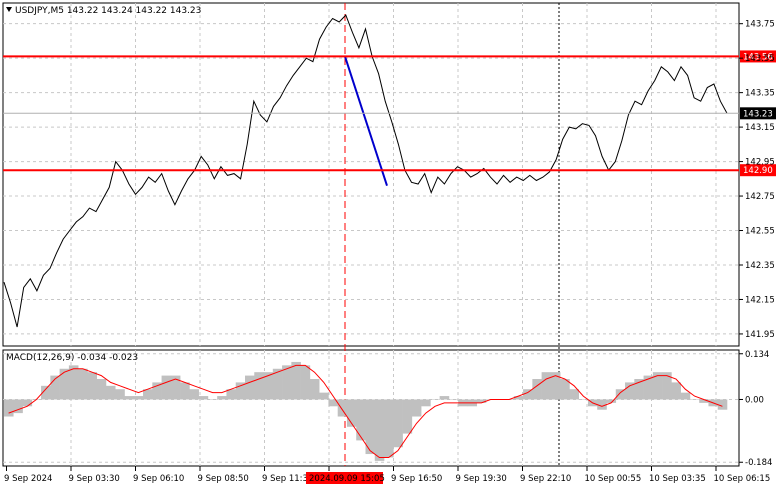  I want to click on trend-line, so click(366, 121).